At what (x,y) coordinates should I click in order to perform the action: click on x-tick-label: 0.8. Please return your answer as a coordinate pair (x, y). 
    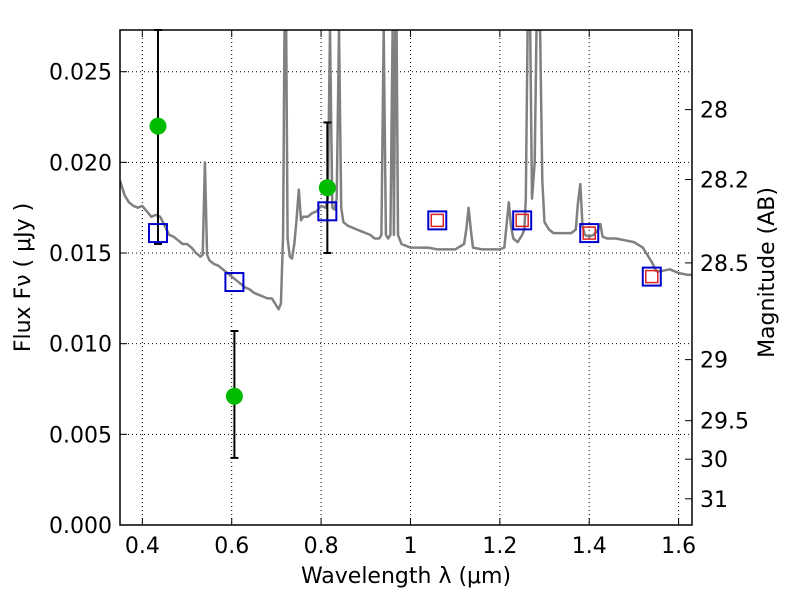
    Looking at the image, I should click on (321, 546).